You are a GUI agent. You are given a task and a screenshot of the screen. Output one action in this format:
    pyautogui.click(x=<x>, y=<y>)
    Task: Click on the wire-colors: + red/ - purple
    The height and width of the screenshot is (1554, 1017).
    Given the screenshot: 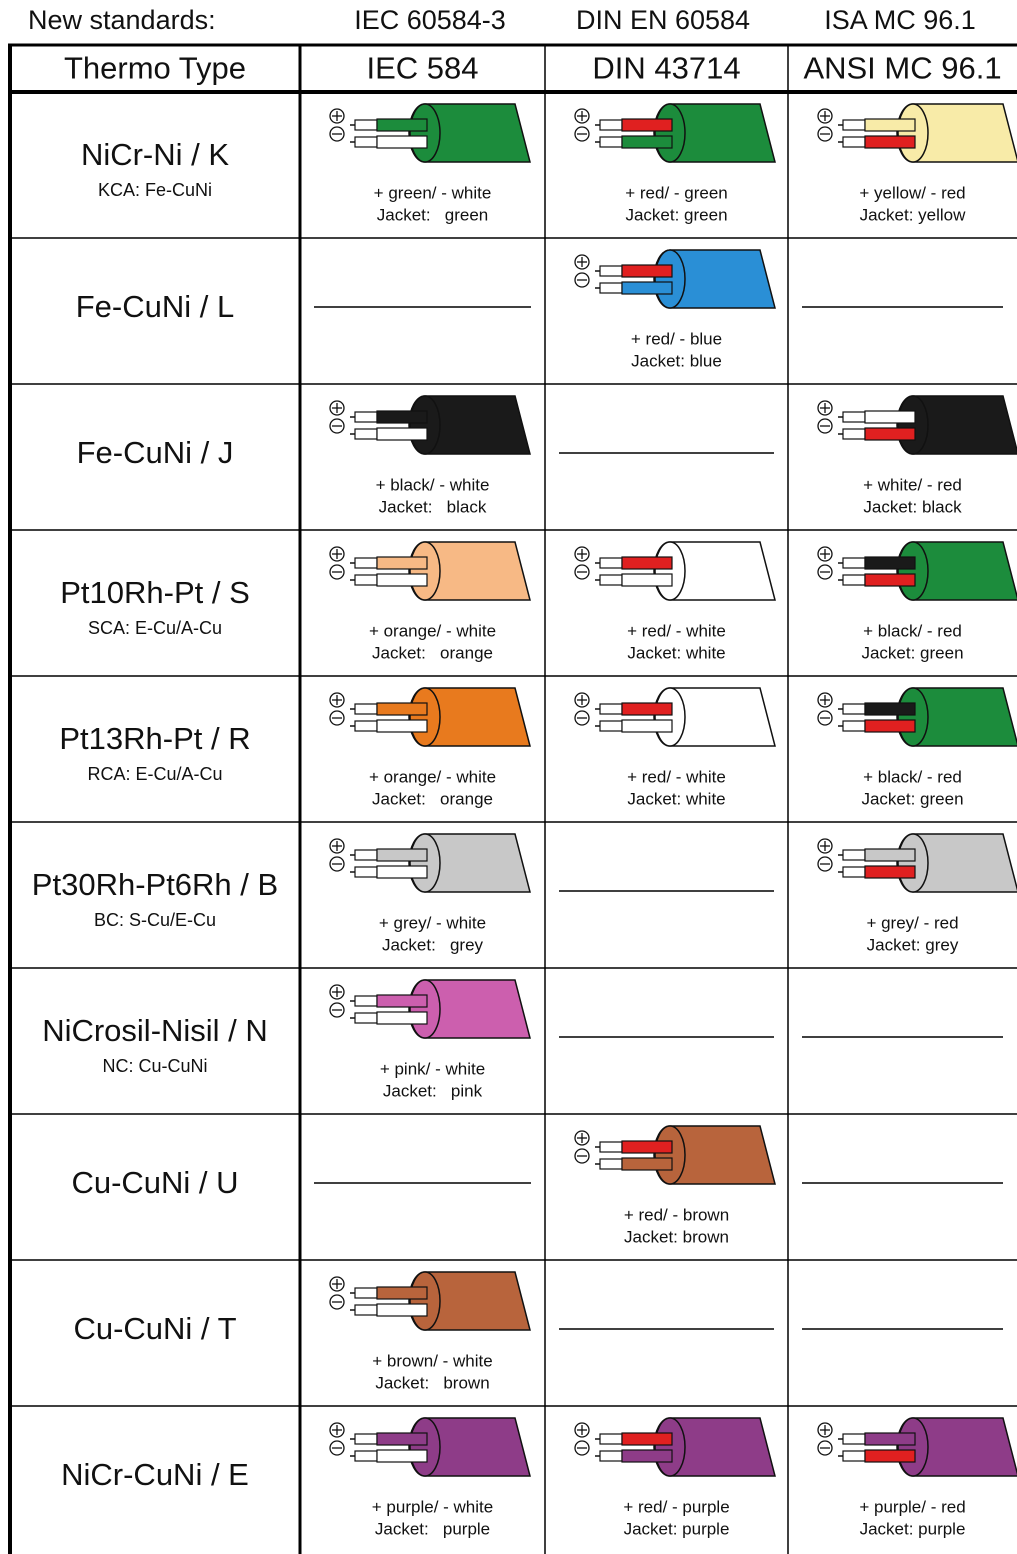 What is the action you would take?
    pyautogui.click(x=676, y=1506)
    